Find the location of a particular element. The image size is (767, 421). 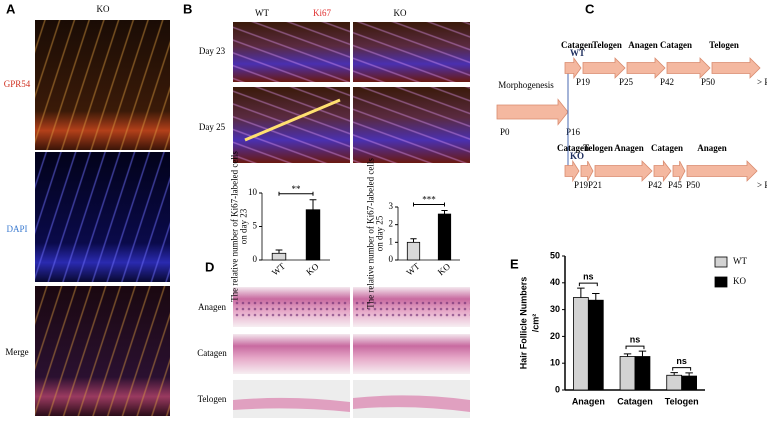

y-tick-label: 50 is located at coordinates (555, 255).